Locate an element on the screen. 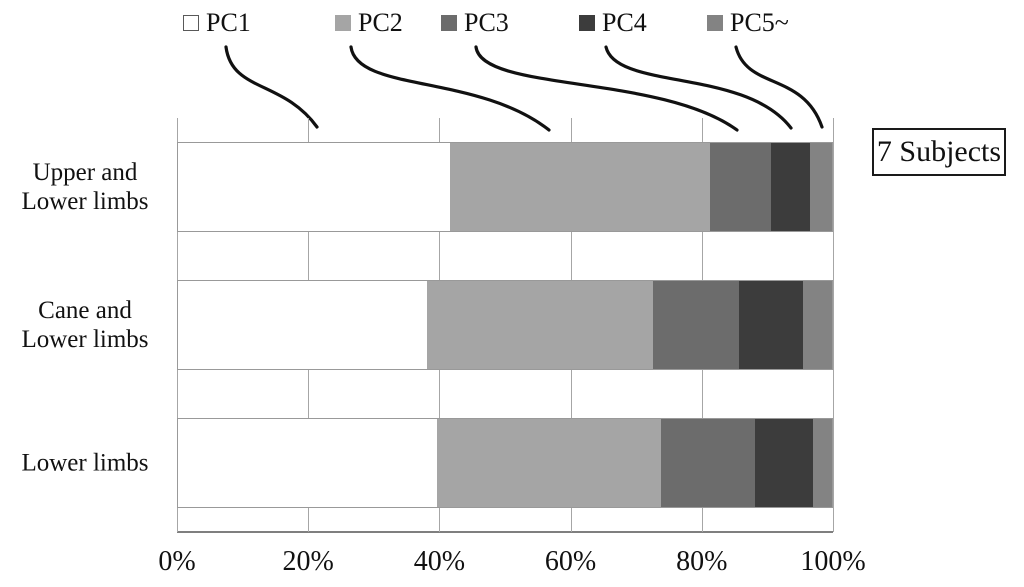  leader-line-pc1 is located at coordinates (271, 87).